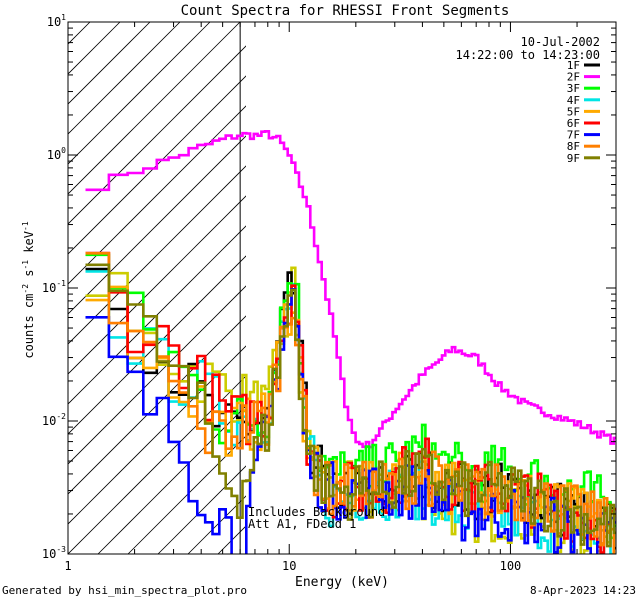 Image resolution: width=640 pixels, height=600 pixels. I want to click on legend-label: 8F, so click(573, 146).